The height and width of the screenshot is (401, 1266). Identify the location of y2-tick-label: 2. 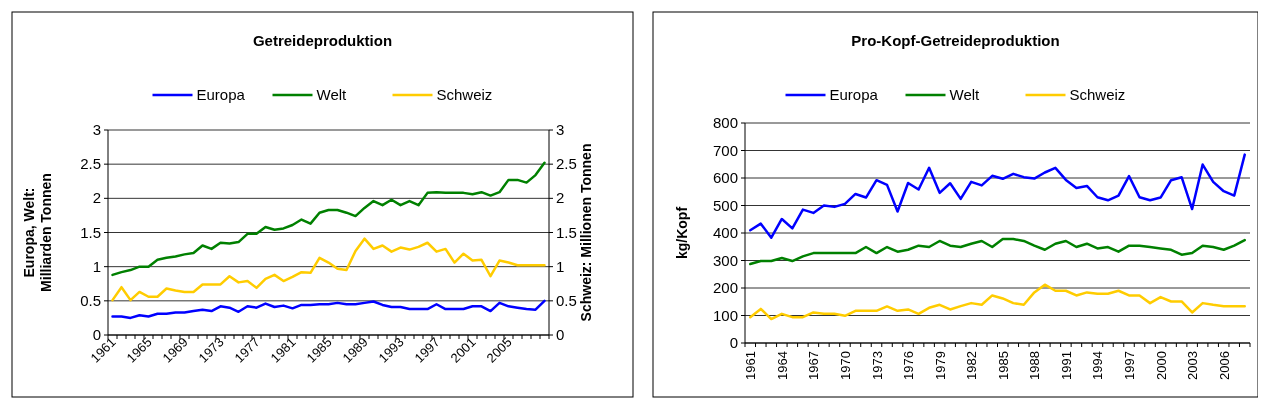
(560, 198).